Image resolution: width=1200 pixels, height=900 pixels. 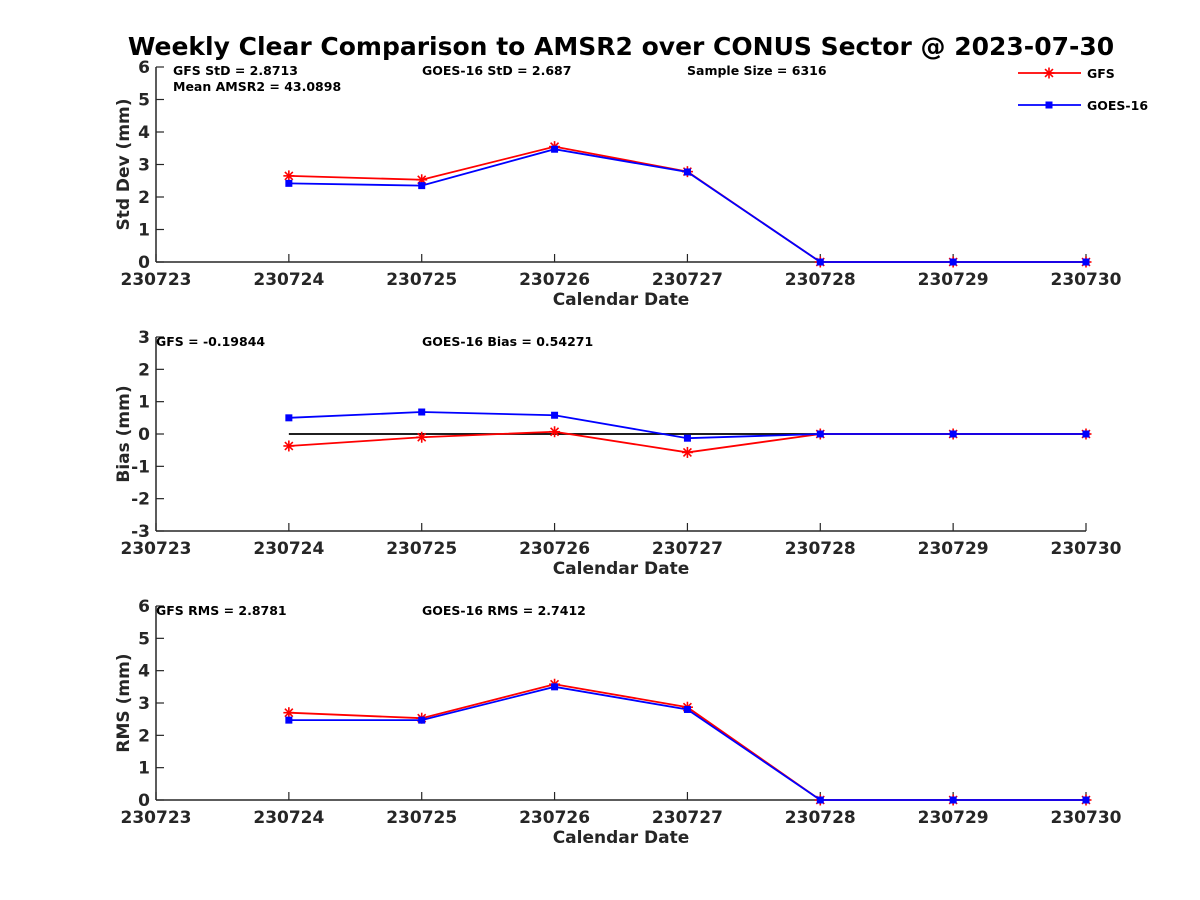 What do you see at coordinates (140, 500) in the screenshot?
I see `y-tick-label: -2` at bounding box center [140, 500].